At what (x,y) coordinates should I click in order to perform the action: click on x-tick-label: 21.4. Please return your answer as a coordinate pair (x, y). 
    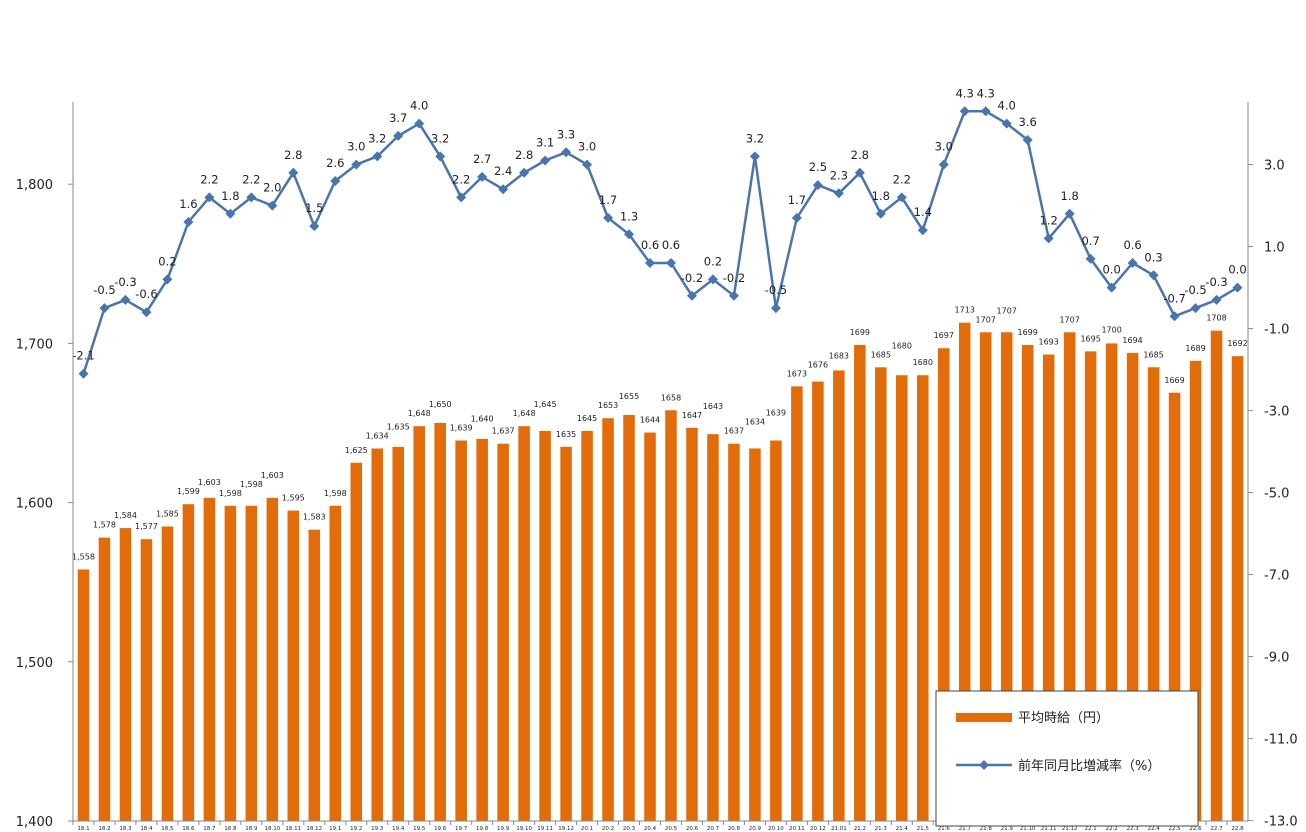
    Looking at the image, I should click on (902, 829).